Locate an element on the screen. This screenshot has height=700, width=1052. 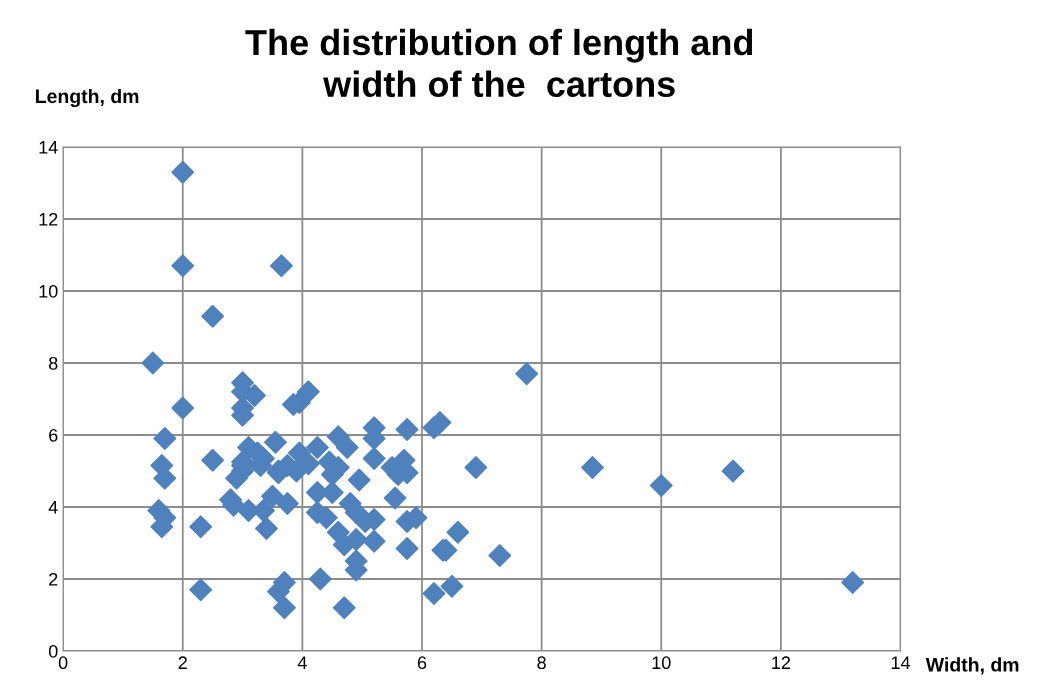
x-tick-label: 10 is located at coordinates (661, 663).